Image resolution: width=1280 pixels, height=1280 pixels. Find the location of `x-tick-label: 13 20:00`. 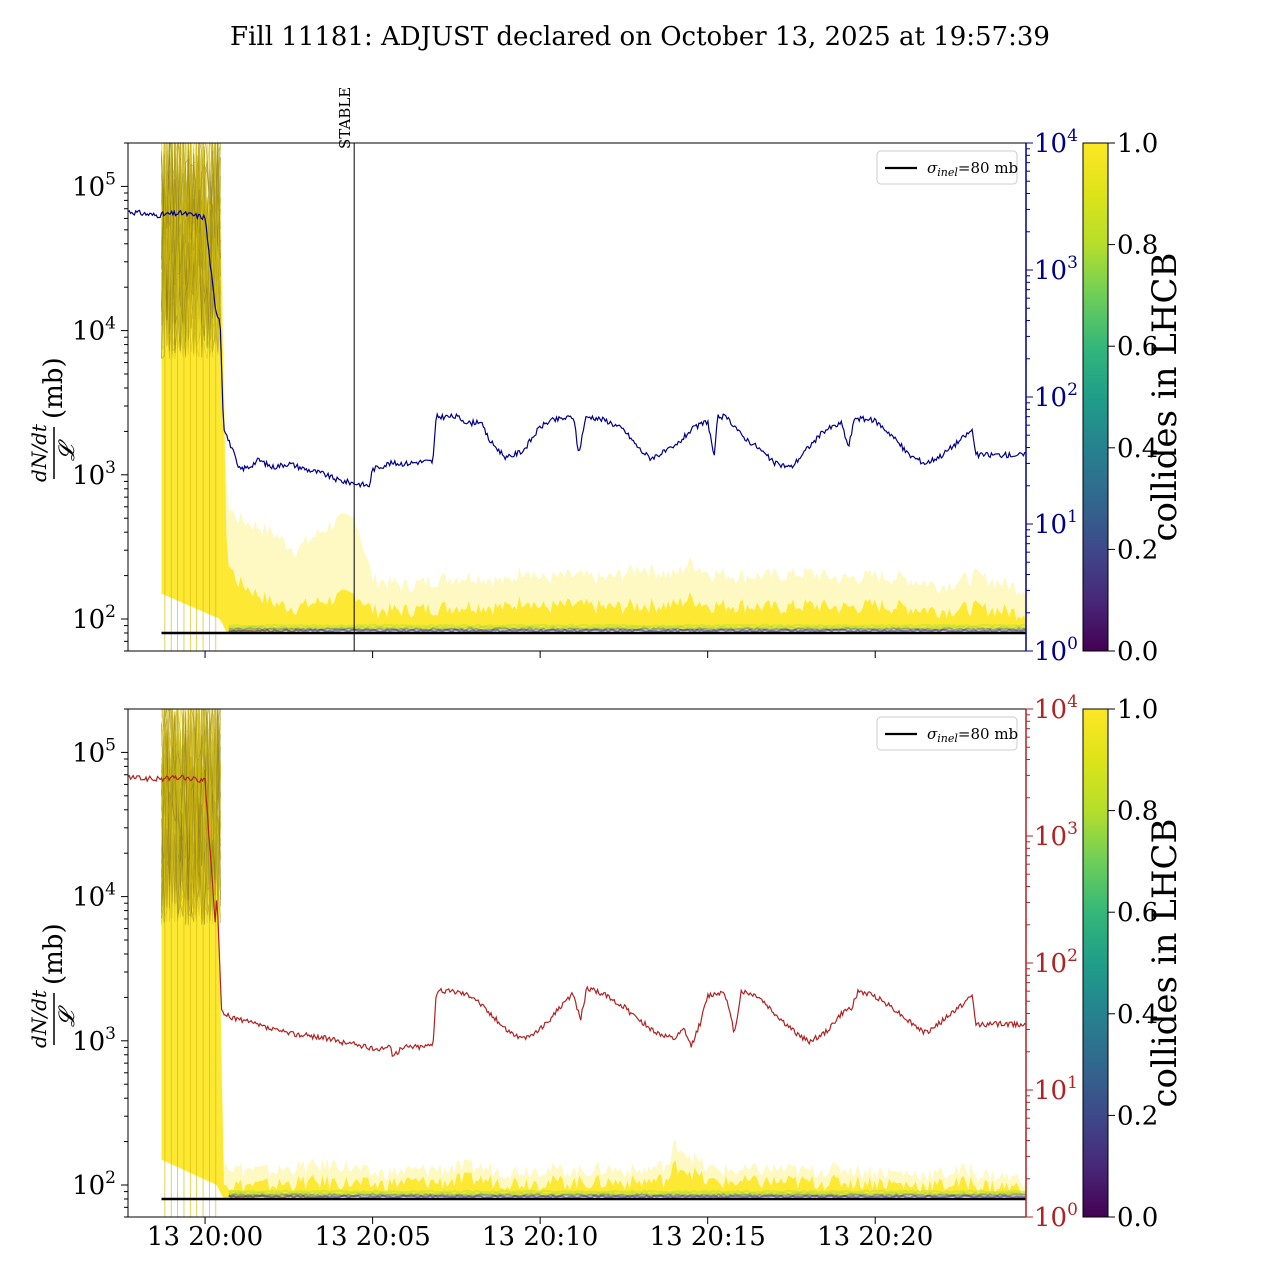

x-tick-label: 13 20:00 is located at coordinates (205, 1237).